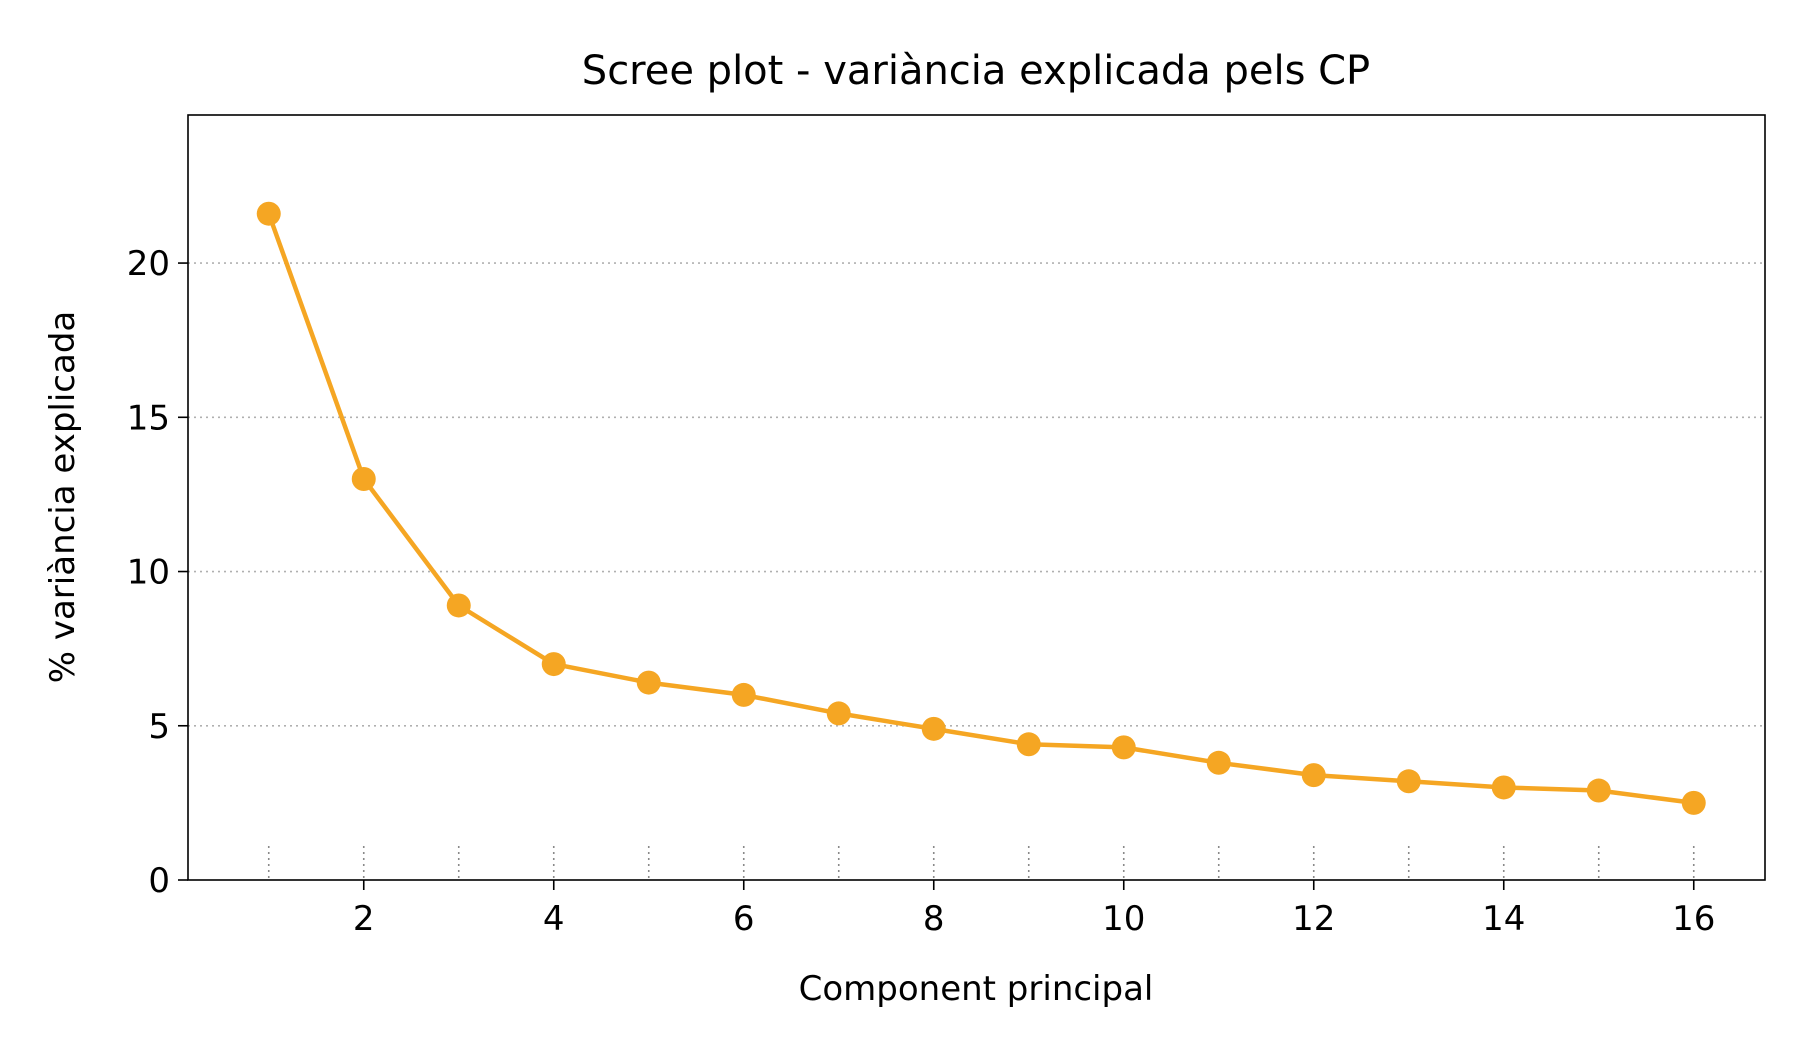 The image size is (1800, 1050). Describe the element at coordinates (554, 919) in the screenshot. I see `x-tick-label: 4` at that location.